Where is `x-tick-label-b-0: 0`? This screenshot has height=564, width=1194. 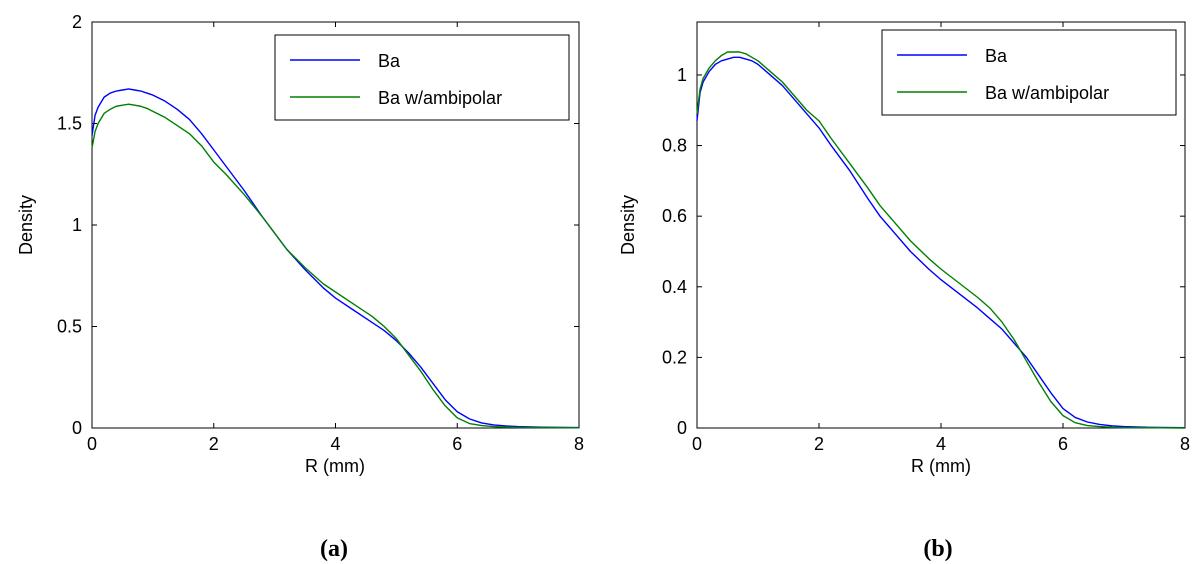 x-tick-label-b-0: 0 is located at coordinates (697, 444).